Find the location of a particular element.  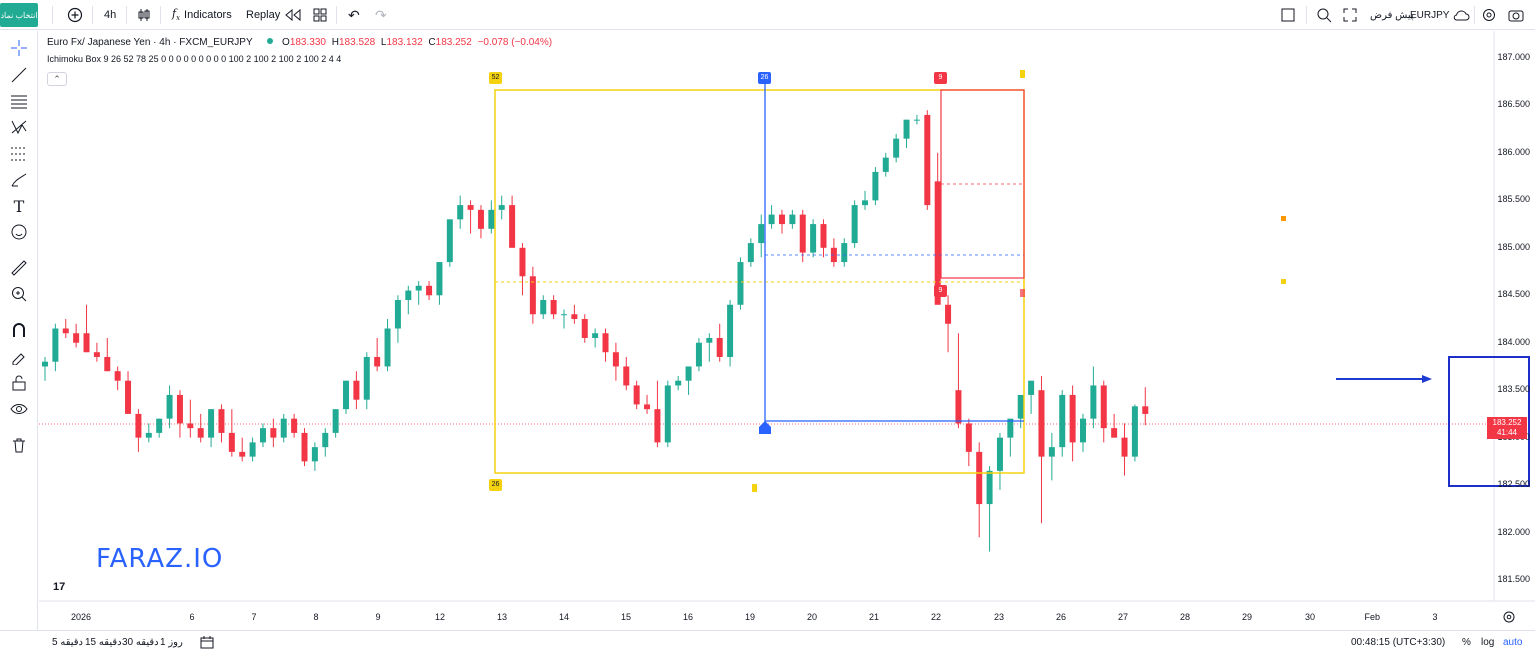

time-tick-label: 2026 is located at coordinates (81, 617).